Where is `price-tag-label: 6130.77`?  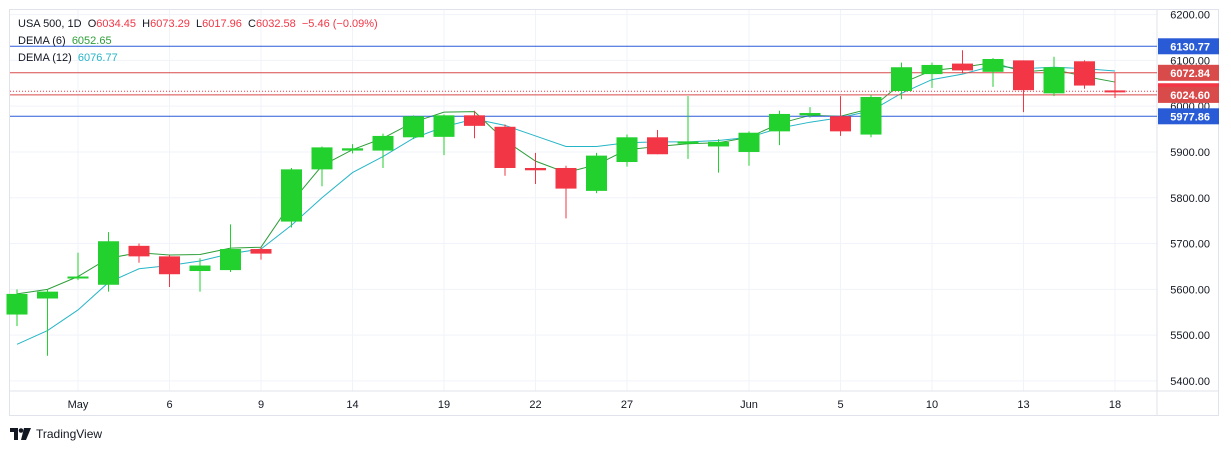
price-tag-label: 6130.77 is located at coordinates (1190, 47).